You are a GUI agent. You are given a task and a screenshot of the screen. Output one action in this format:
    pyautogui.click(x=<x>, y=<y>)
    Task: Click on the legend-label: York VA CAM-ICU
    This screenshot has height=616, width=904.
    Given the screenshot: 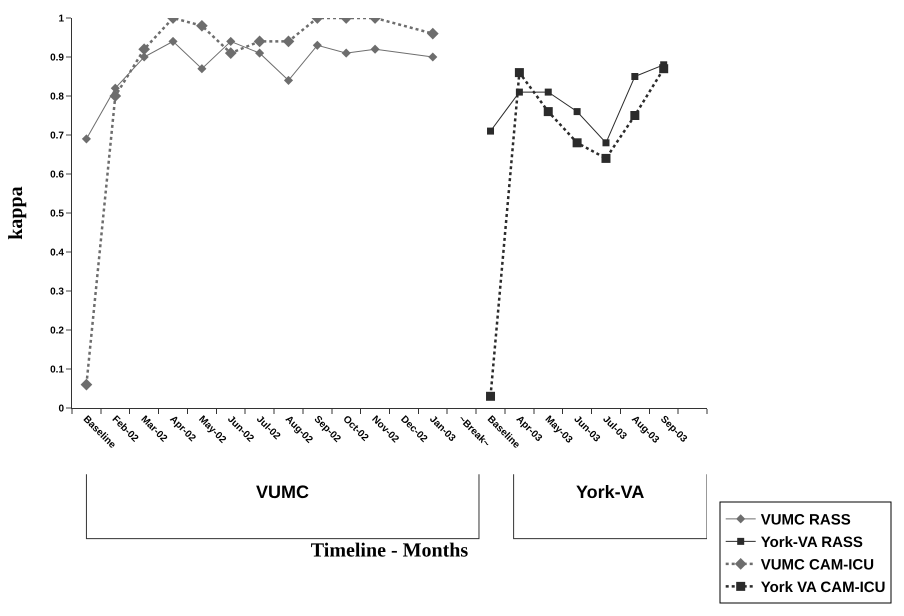 What is the action you would take?
    pyautogui.click(x=823, y=587)
    